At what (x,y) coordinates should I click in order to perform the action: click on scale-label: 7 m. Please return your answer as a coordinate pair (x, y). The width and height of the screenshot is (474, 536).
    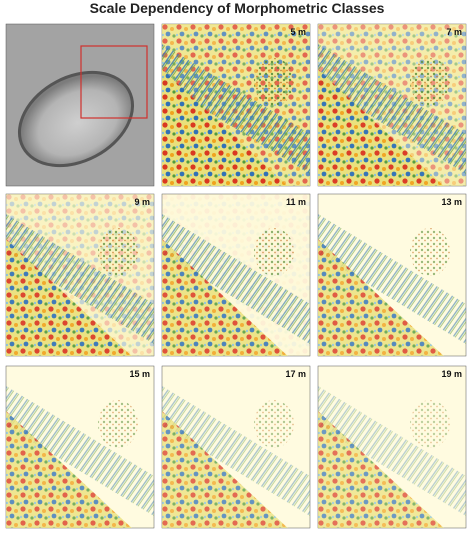
    Looking at the image, I should click on (454, 32).